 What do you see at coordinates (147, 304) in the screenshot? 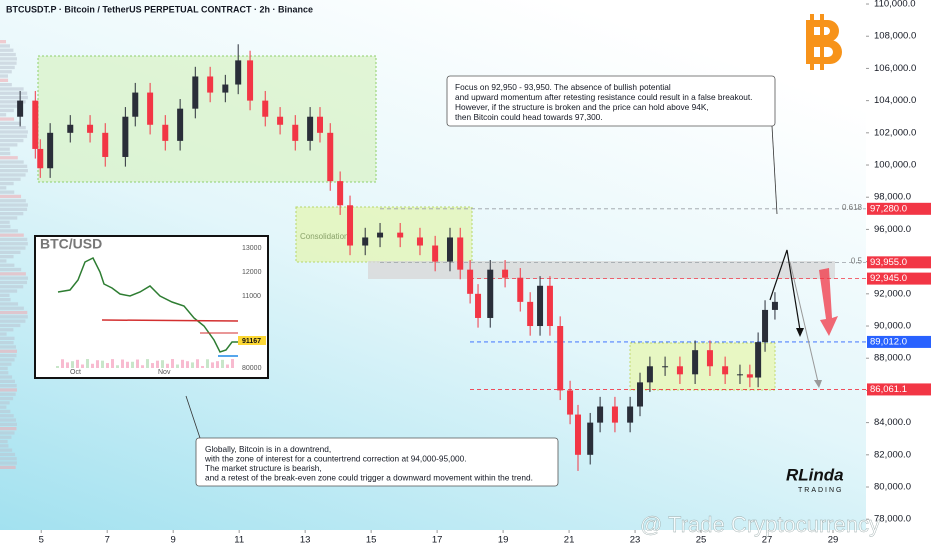
I see `inset-line` at bounding box center [147, 304].